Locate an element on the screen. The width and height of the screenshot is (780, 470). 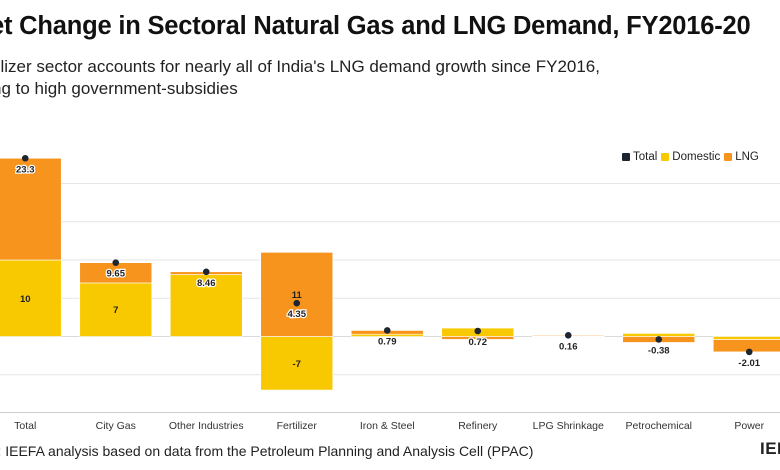
x-tick-label-fertilizer: Fertilizer is located at coordinates (297, 426).